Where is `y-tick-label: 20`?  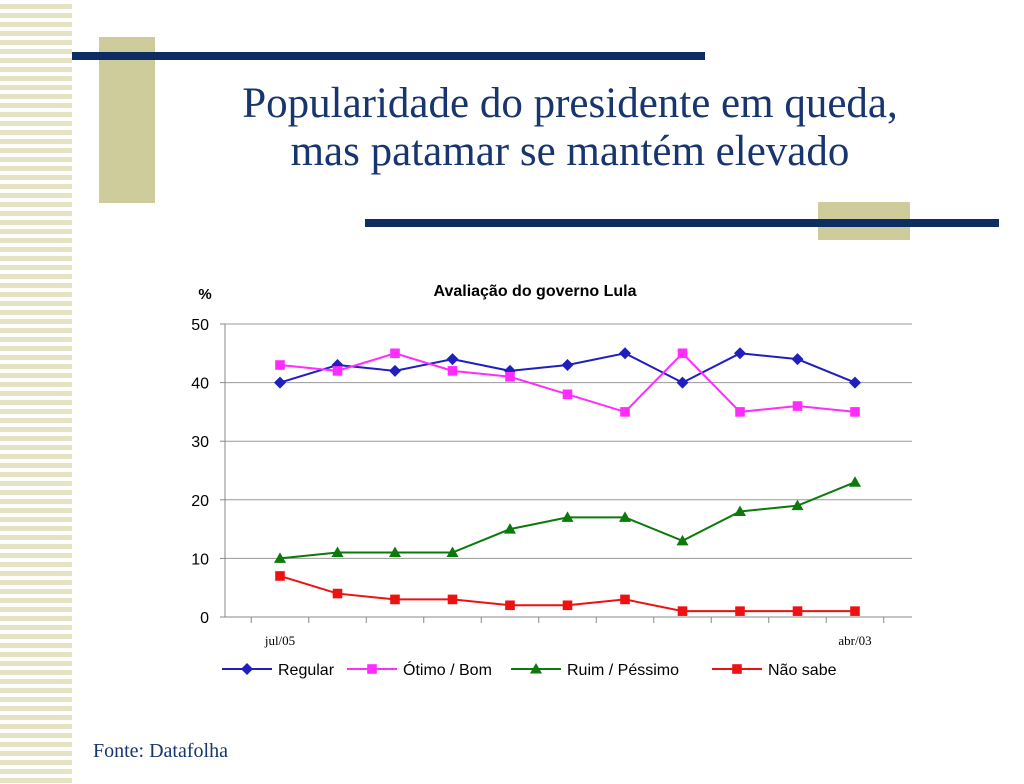
y-tick-label: 20 is located at coordinates (200, 501).